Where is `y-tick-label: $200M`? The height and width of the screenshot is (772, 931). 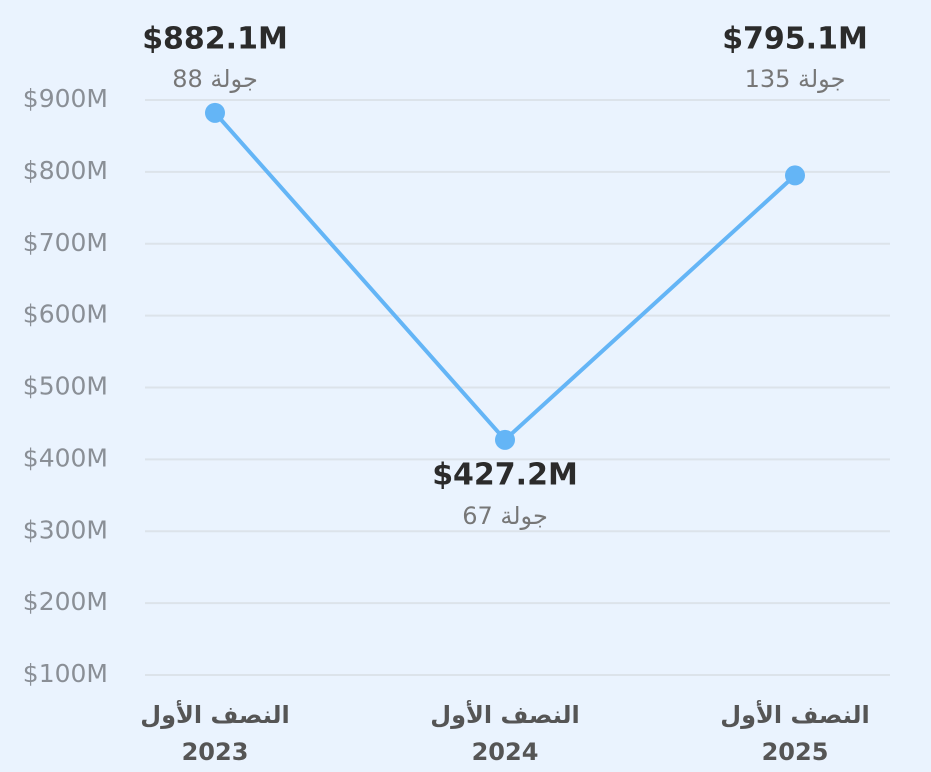 y-tick-label: $200M is located at coordinates (65, 601).